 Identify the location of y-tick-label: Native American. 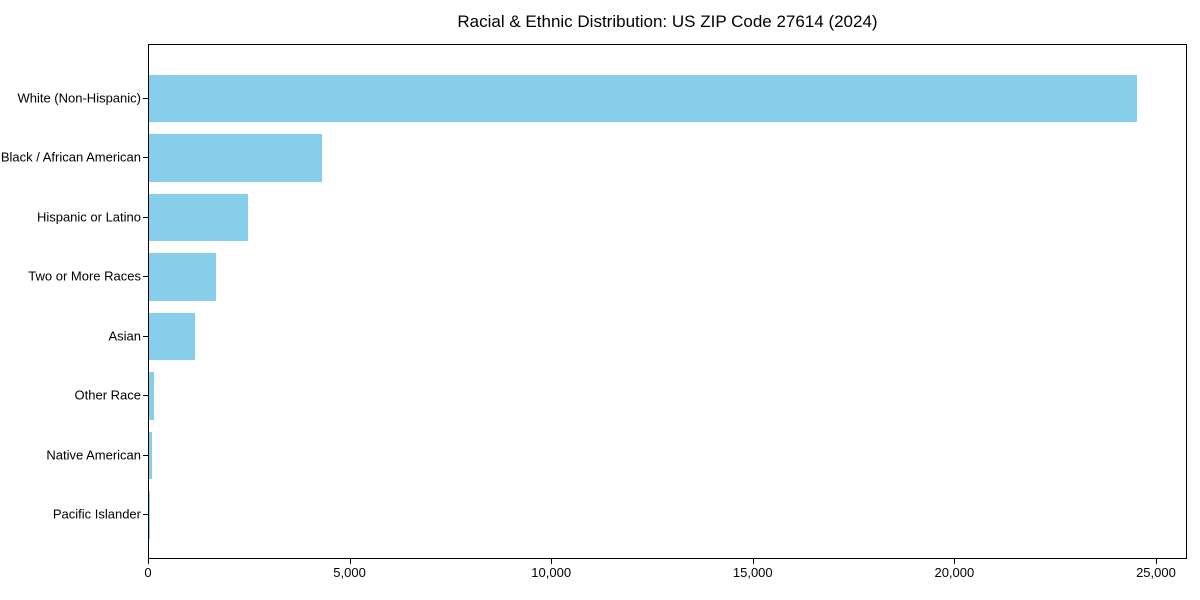
(93, 454).